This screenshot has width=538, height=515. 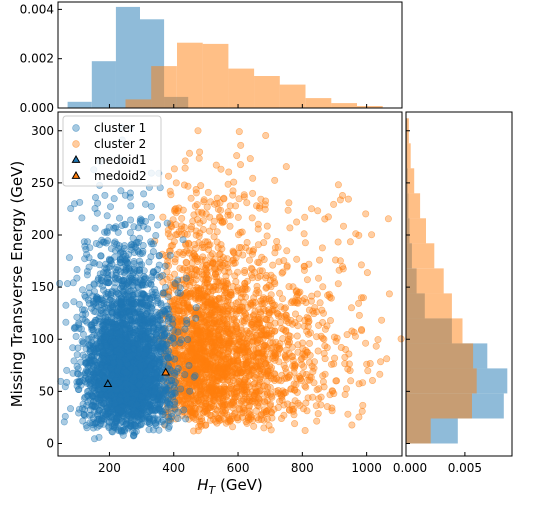 I want to click on top-hist-bar-cluster2, so click(x=164, y=87).